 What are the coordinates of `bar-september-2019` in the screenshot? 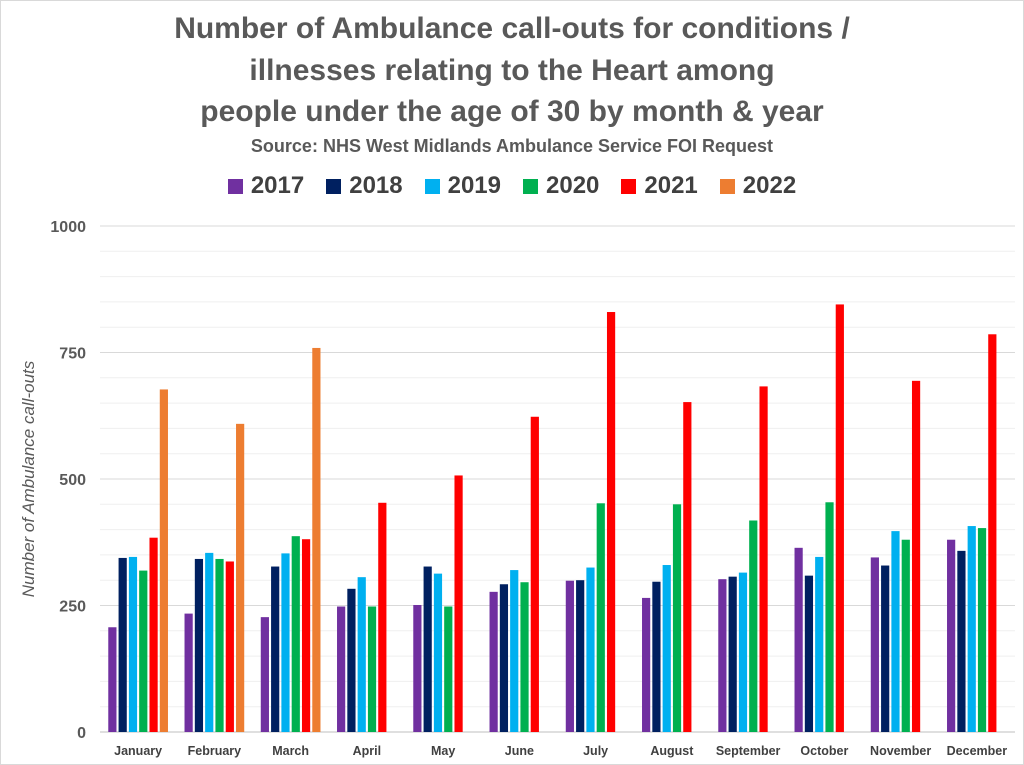 It's located at (743, 652).